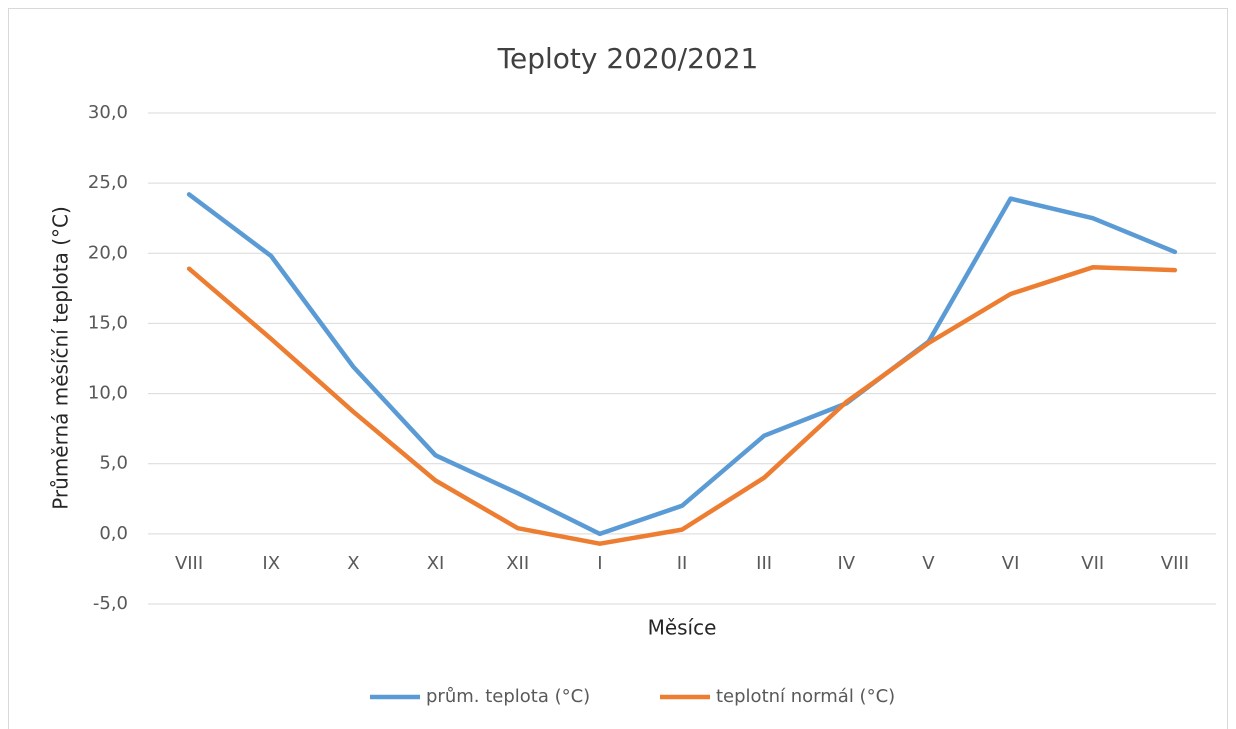 The height and width of the screenshot is (729, 1236). What do you see at coordinates (271, 563) in the screenshot?
I see `x-tick-label: IX` at bounding box center [271, 563].